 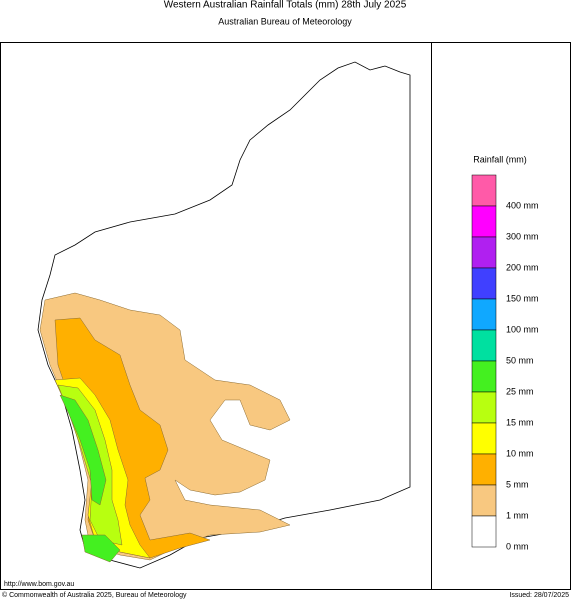 What do you see at coordinates (520, 453) in the screenshot?
I see `legend-label: 10 mm` at bounding box center [520, 453].